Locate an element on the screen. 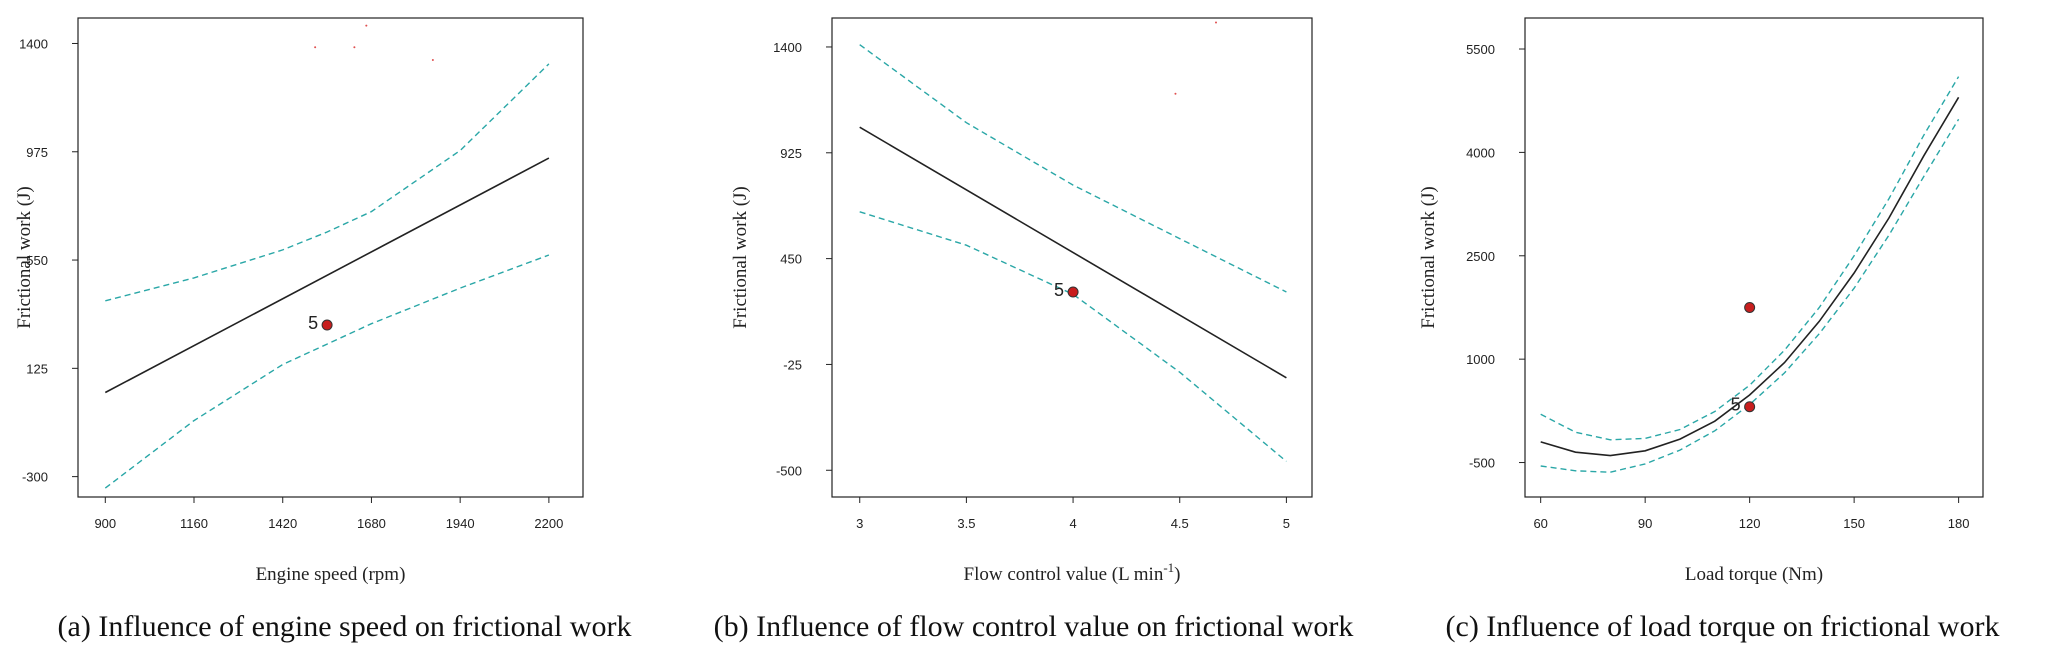 This screenshot has width=2067, height=668. y-tick-label: 4000 is located at coordinates (1480, 152).